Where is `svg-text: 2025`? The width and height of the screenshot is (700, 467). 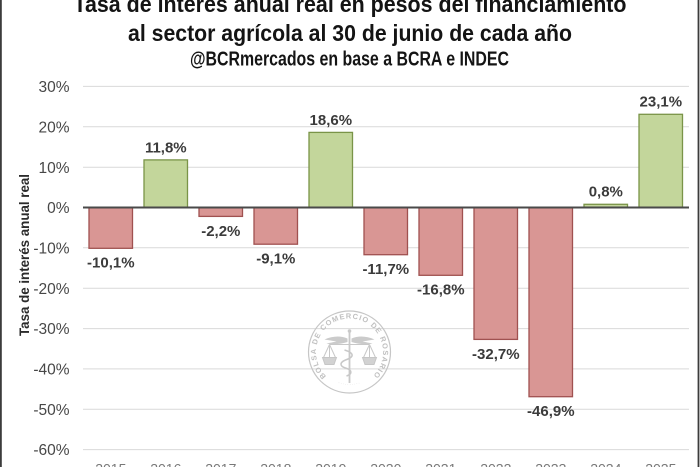 svg-text: 2025 is located at coordinates (660, 464).